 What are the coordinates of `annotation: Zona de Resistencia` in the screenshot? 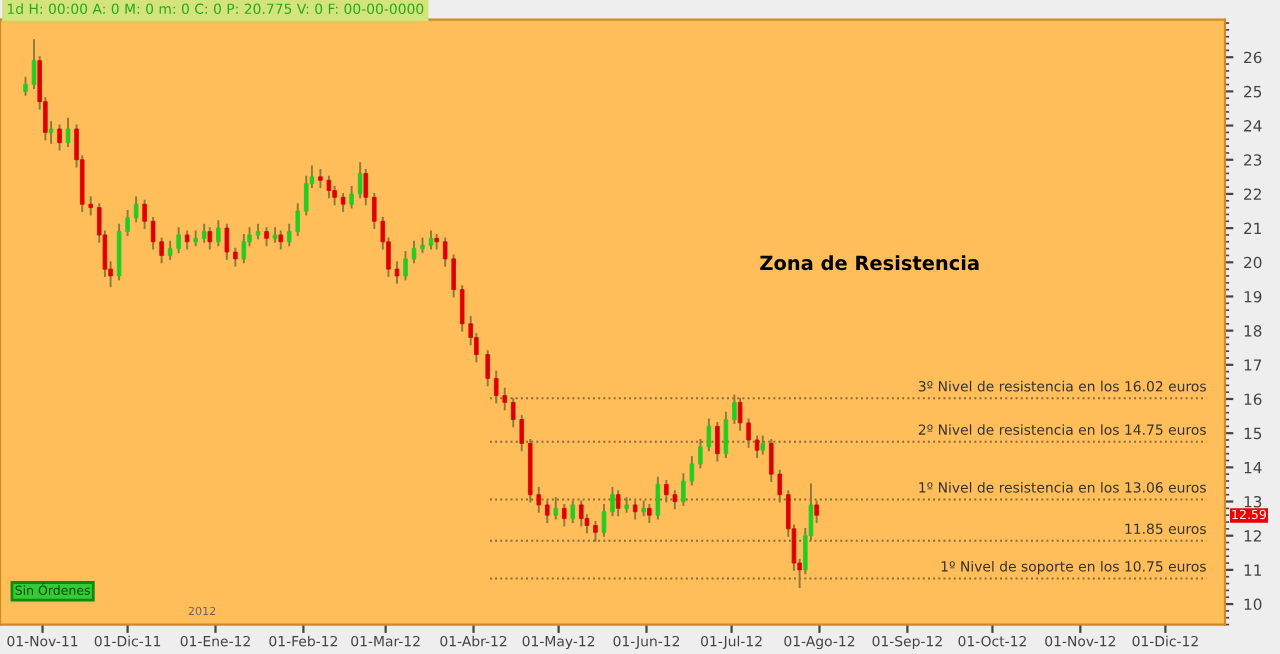 It's located at (869, 263).